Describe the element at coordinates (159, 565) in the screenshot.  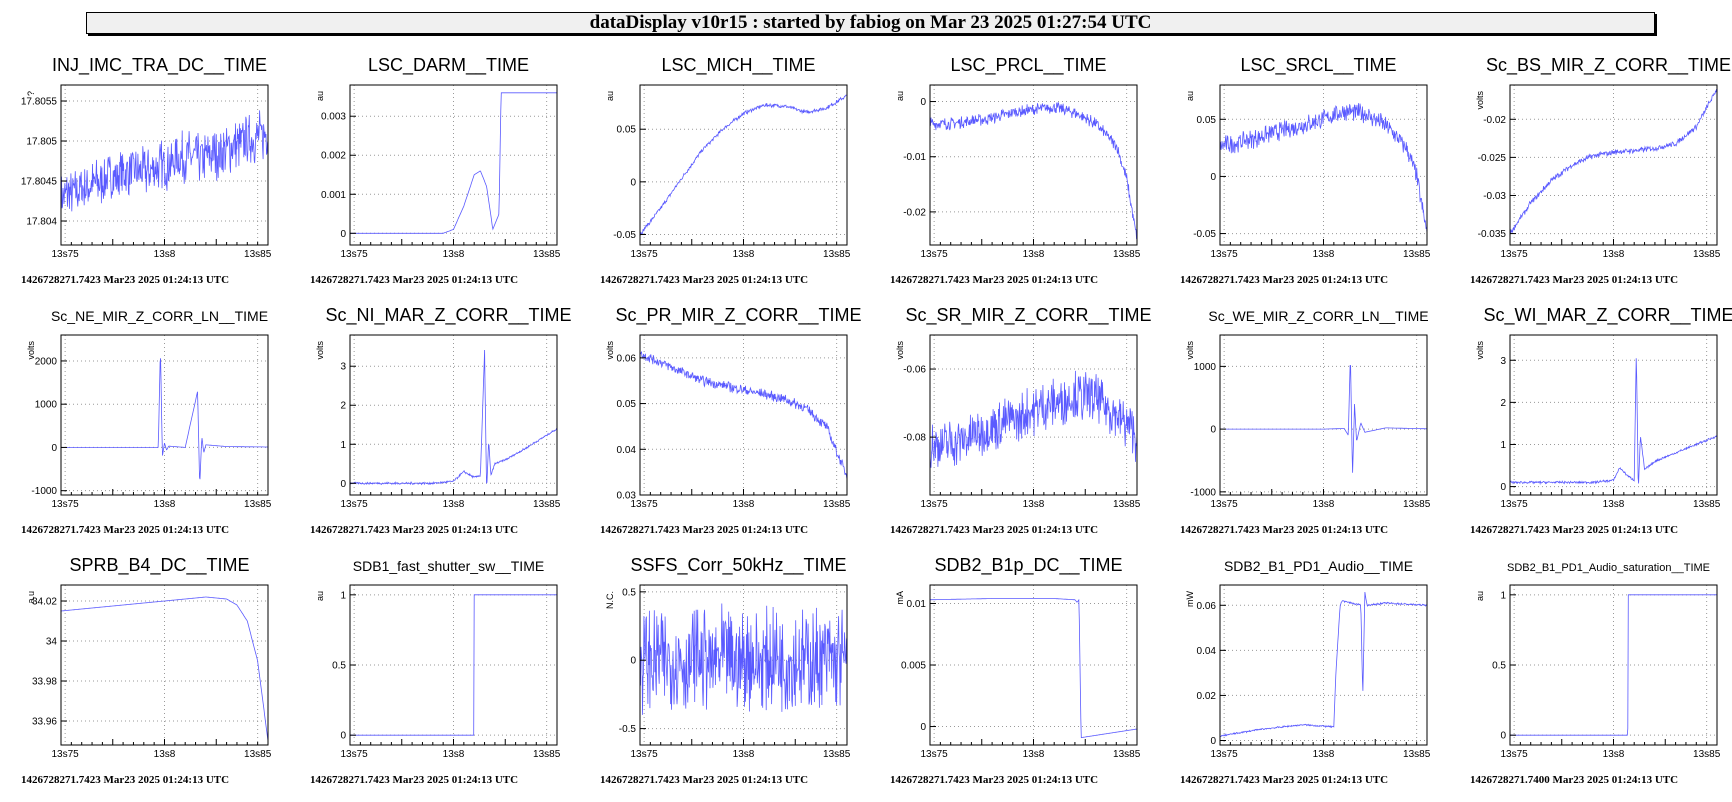
I see `chart-title: SPRB_B4_DC__TIME` at that location.